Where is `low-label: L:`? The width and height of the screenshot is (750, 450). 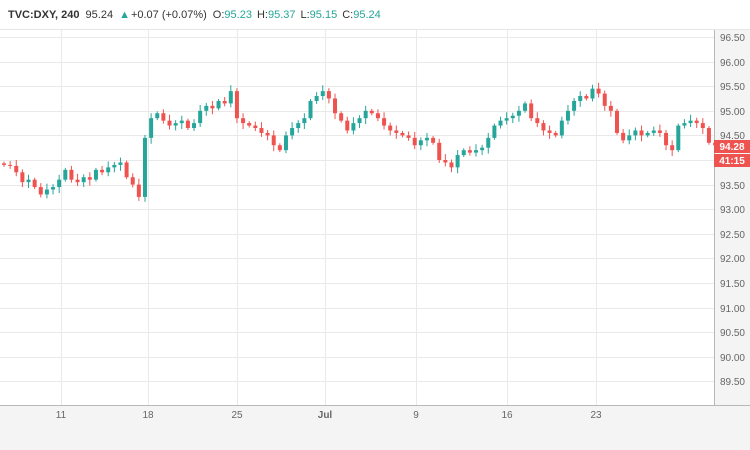
low-label: L: is located at coordinates (305, 14).